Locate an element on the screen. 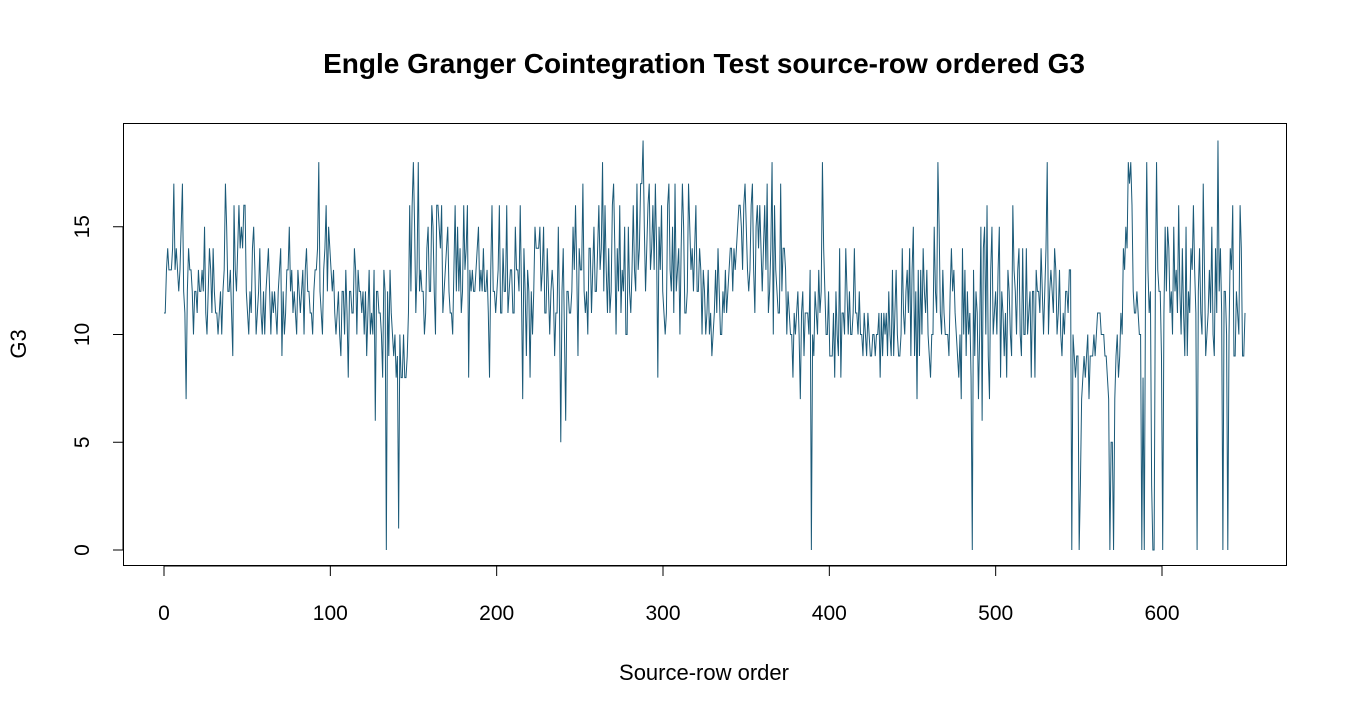 The width and height of the screenshot is (1350, 720). x-tick-label: 200 is located at coordinates (496, 613).